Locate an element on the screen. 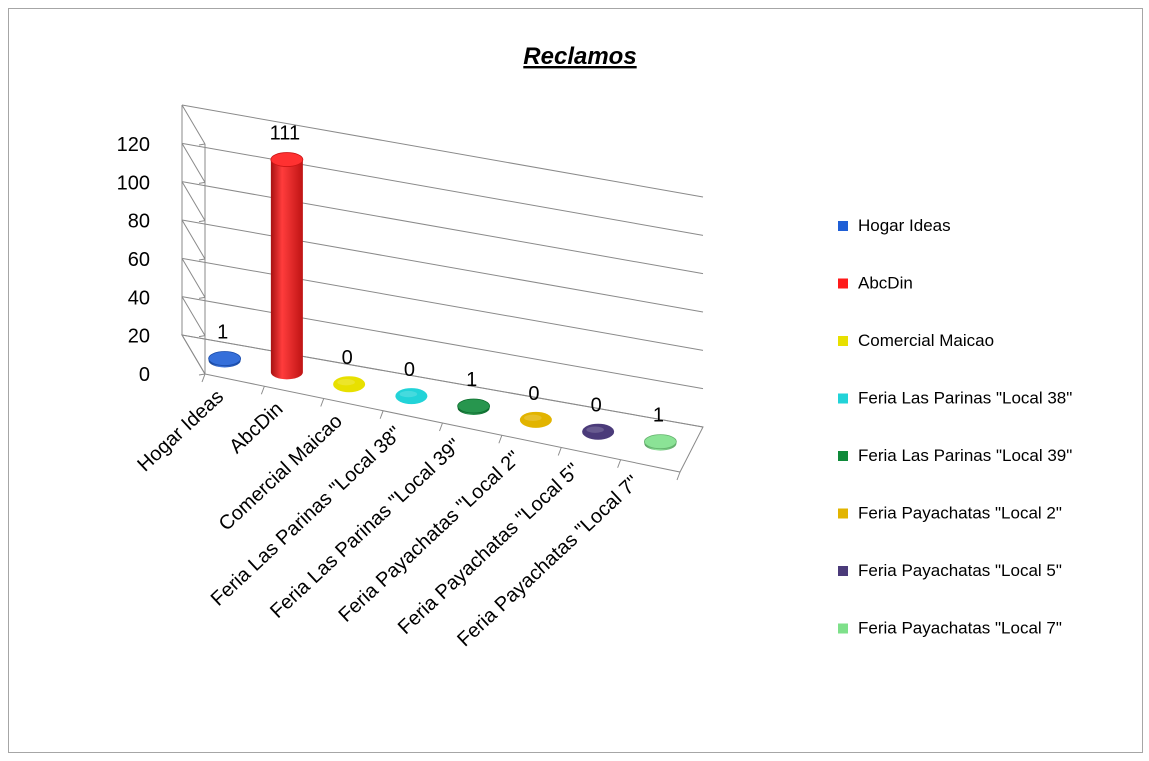  legend-label: Feria Las Parinas "Local 39" is located at coordinates (965, 455).